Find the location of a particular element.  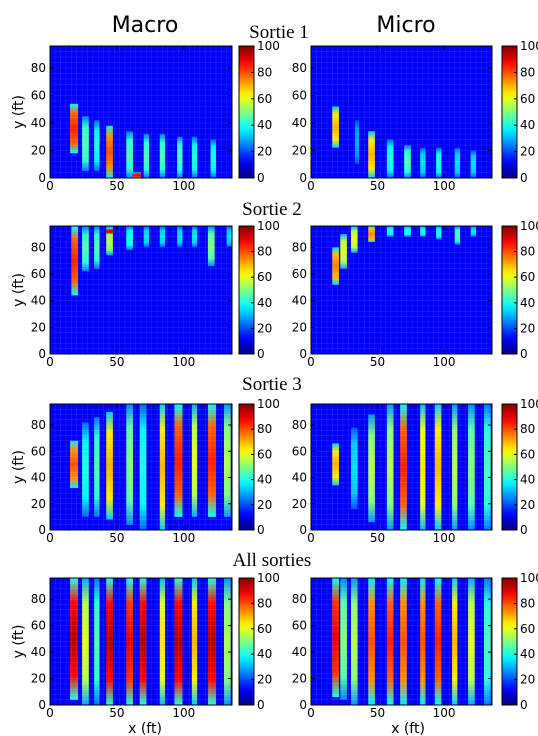

heatmap-panel-sortie-2-macro: 0 50 100 0 20 40 60 80 y (ft) 0 20 40 60 80 100 is located at coordinates (145, 294).